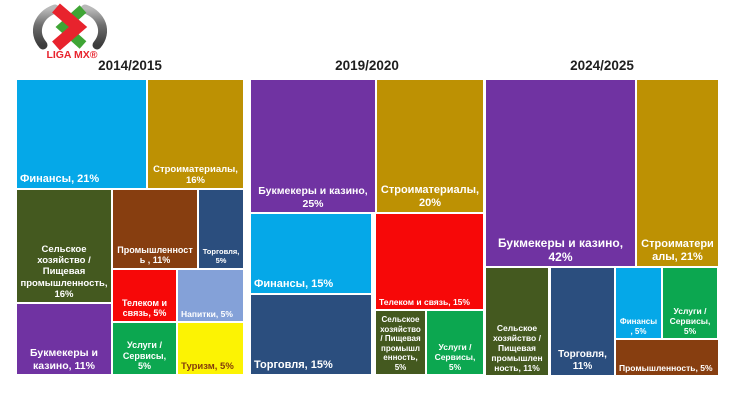 The height and width of the screenshot is (411, 730). Describe the element at coordinates (155, 229) in the screenshot. I see `treemap-cell: Промышленность , 11%` at that location.